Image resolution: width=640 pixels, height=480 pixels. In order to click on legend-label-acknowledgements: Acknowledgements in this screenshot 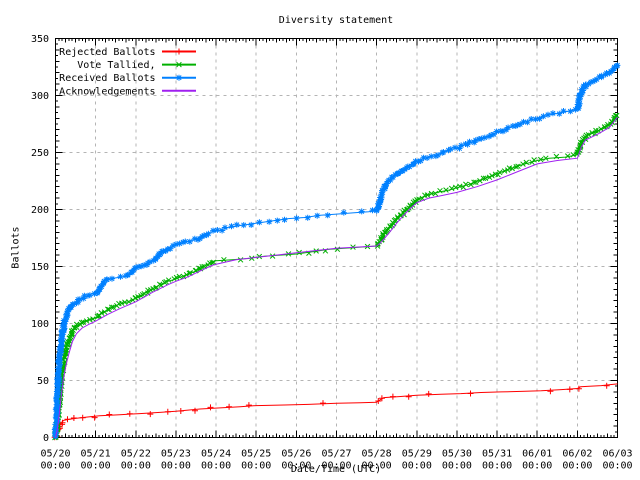, I will do `click(107, 91)`.